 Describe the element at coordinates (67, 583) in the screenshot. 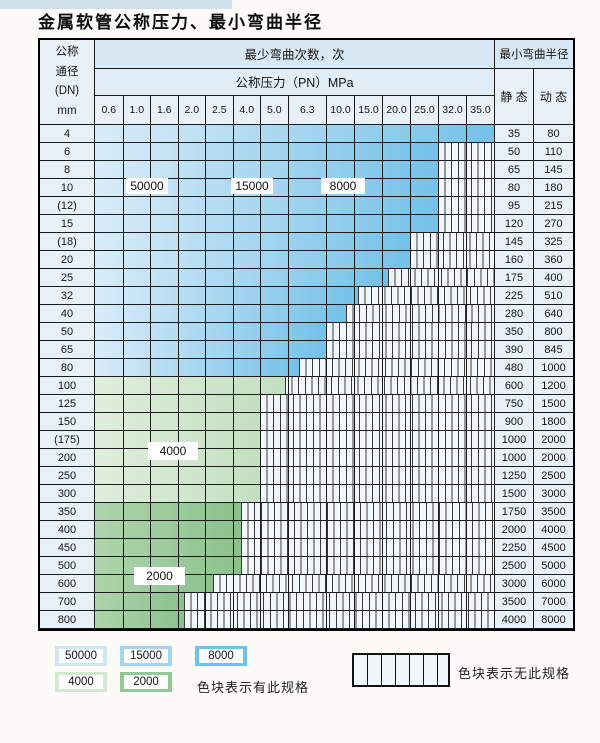

I see `dn-cell: 600` at that location.